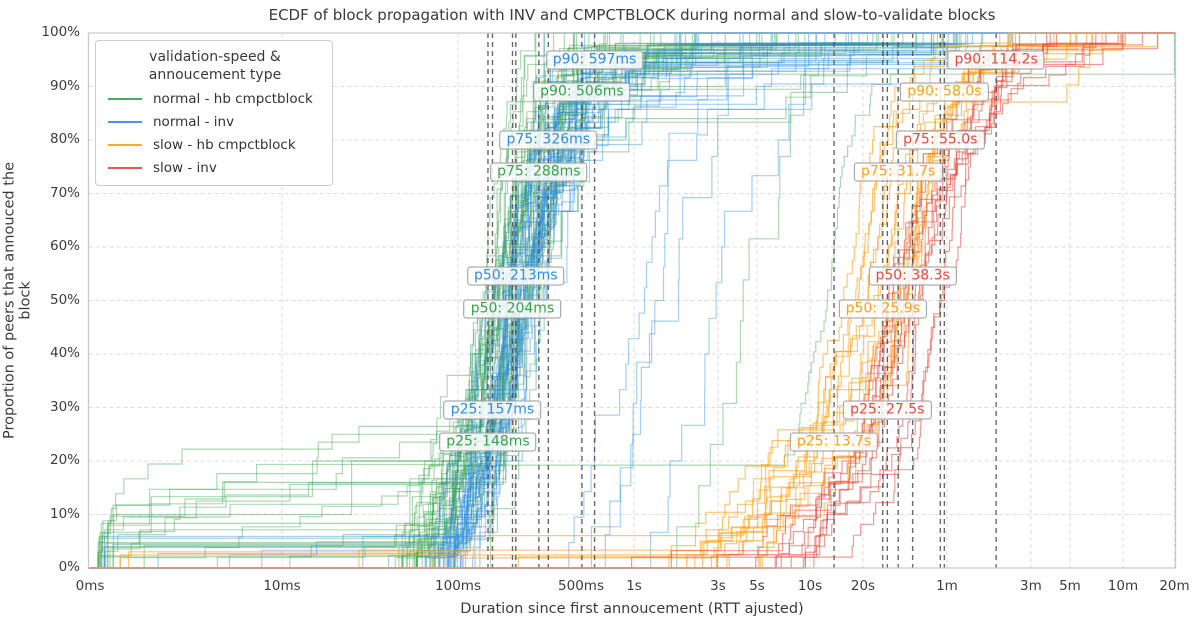  I want to click on percentile-label-slow_inv-p75: p75: 55.0s, so click(940, 140).